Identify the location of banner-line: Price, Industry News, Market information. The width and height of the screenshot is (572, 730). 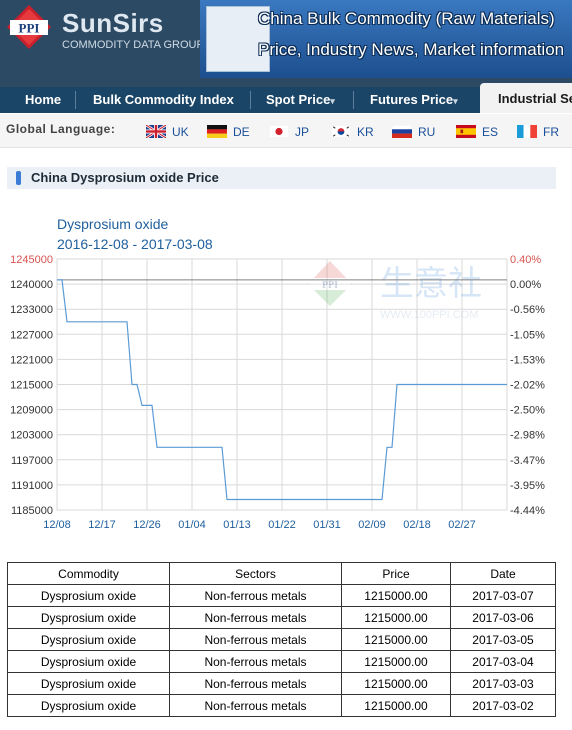
(411, 49).